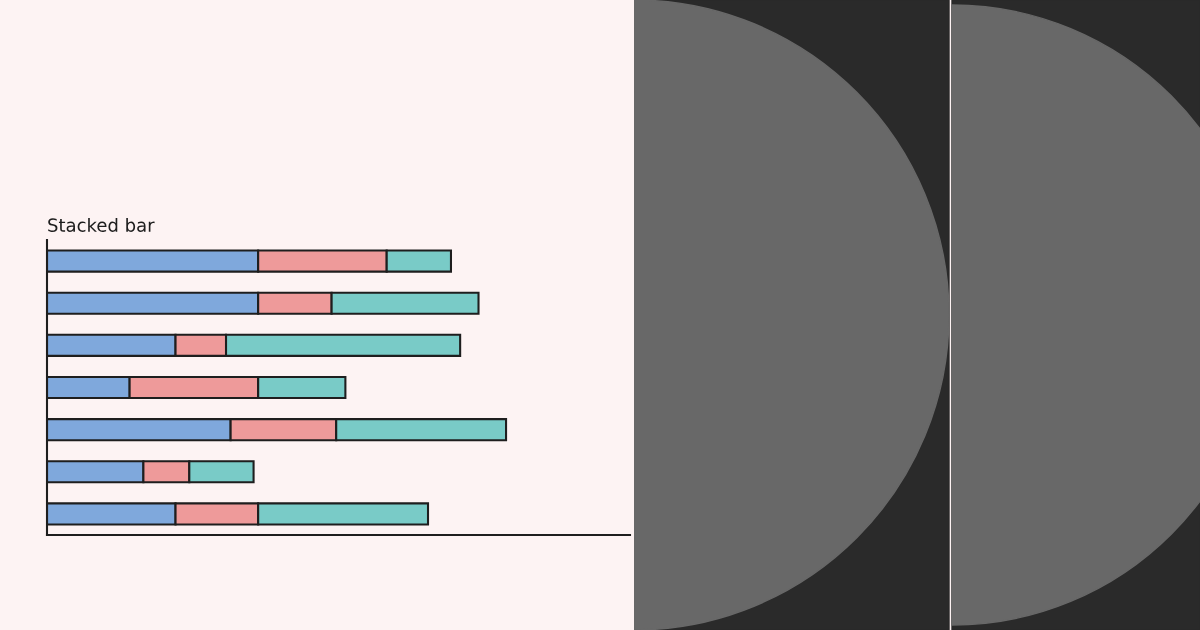 The height and width of the screenshot is (630, 1200). I want to click on chart-title: Stacked bar, so click(101, 224).